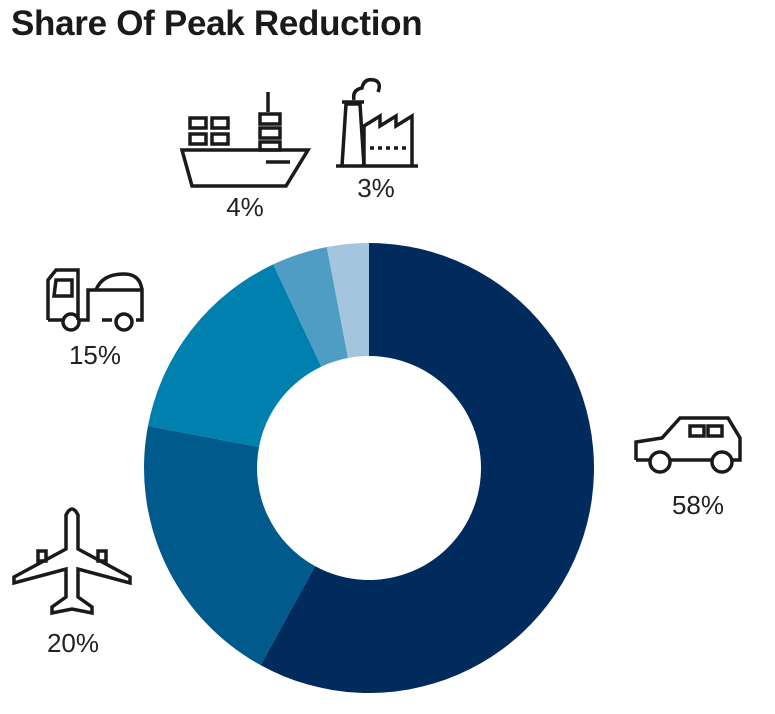 Image resolution: width=775 pixels, height=714 pixels. What do you see at coordinates (376, 188) in the screenshot?
I see `label-factory: 3%` at bounding box center [376, 188].